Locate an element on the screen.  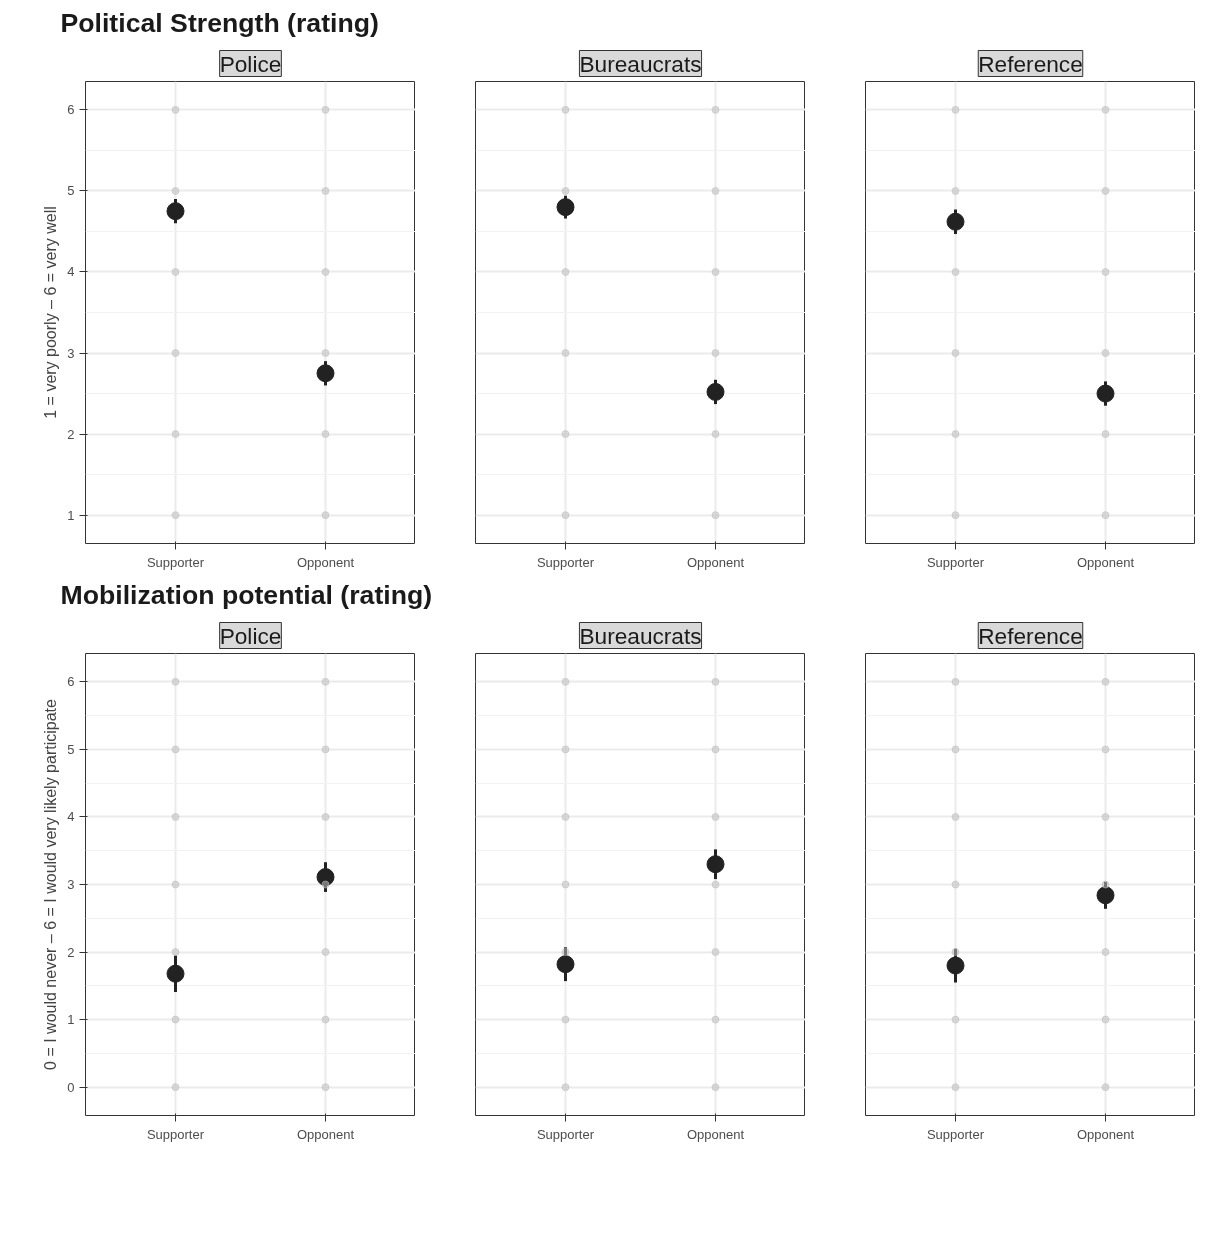
y-axis-title: 0 = I would never – 6 = I would very likely participate is located at coordinates (51, 884).